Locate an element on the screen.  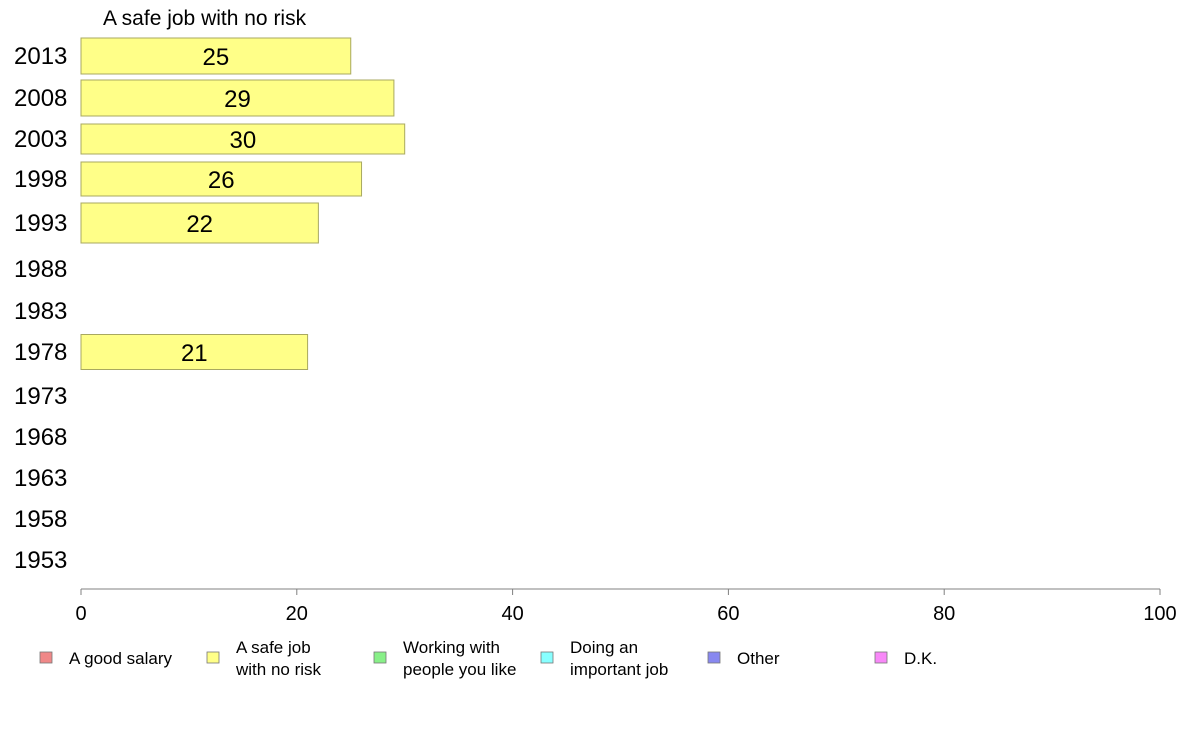
y-tick-label-1978: 1978 is located at coordinates (40, 352).